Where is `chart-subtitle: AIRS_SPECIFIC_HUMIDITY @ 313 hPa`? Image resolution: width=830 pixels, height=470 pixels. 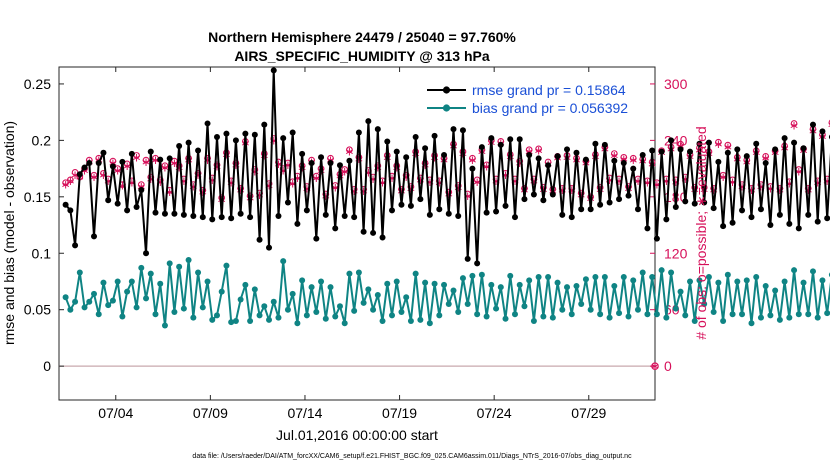
chart-subtitle: AIRS_SPECIFIC_HUMIDITY @ 313 hPa is located at coordinates (362, 56).